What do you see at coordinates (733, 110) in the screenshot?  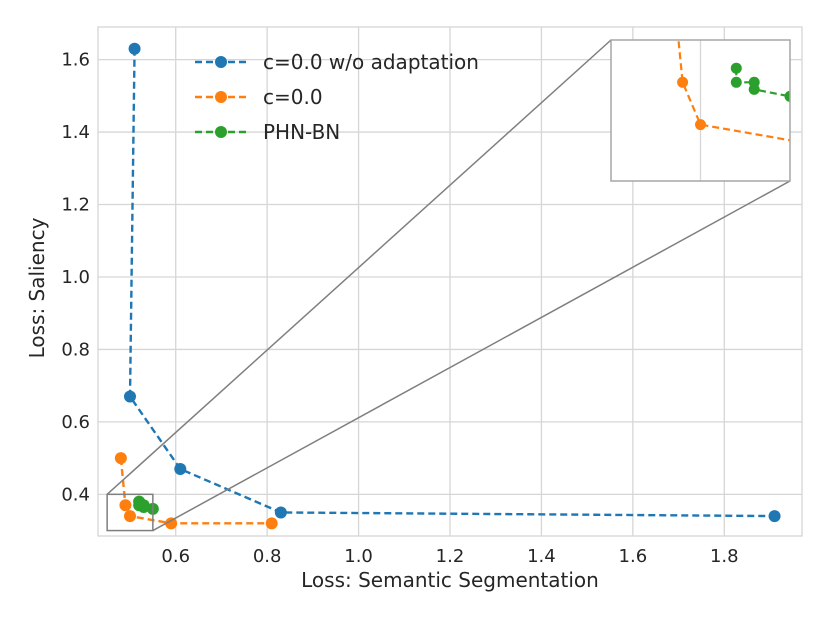 I see `inset-content` at bounding box center [733, 110].